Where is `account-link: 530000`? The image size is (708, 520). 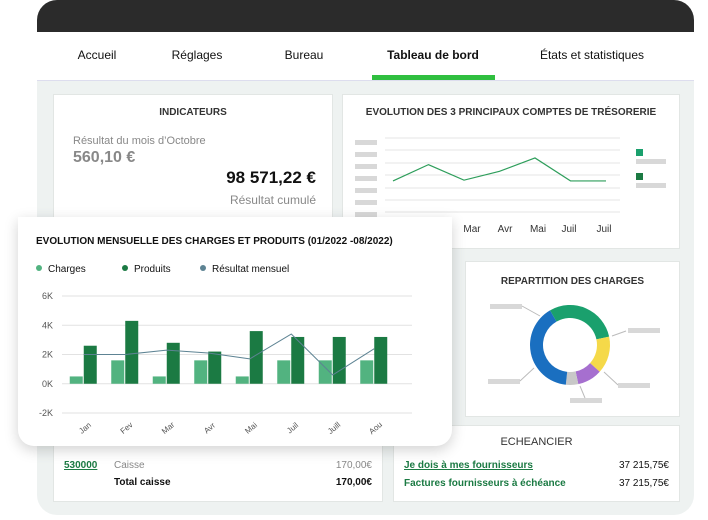
account-link: 530000 is located at coordinates (81, 465).